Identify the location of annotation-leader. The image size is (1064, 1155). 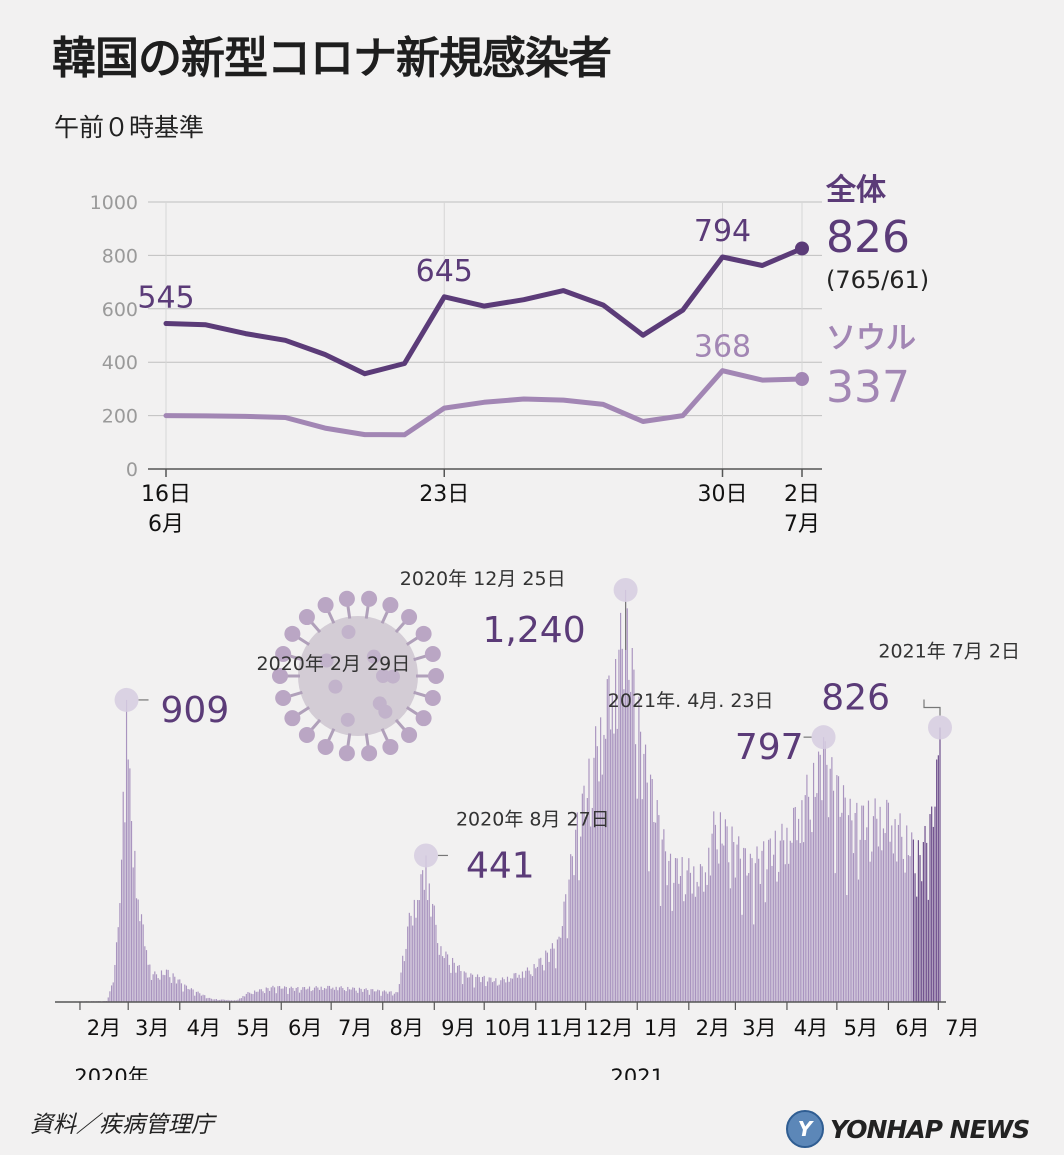
(932, 707).